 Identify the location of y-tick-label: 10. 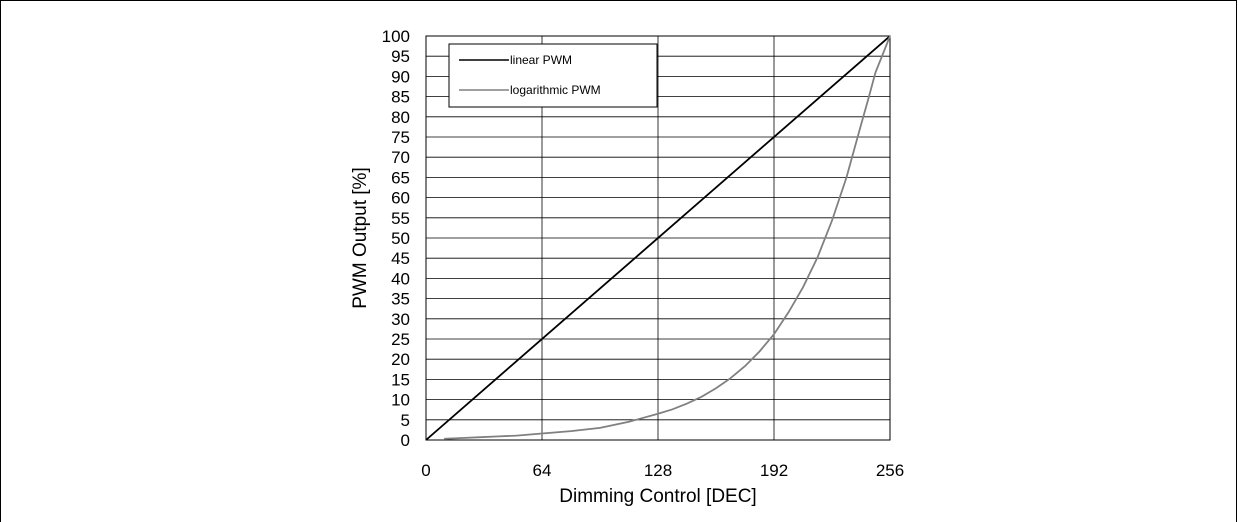
(400, 400).